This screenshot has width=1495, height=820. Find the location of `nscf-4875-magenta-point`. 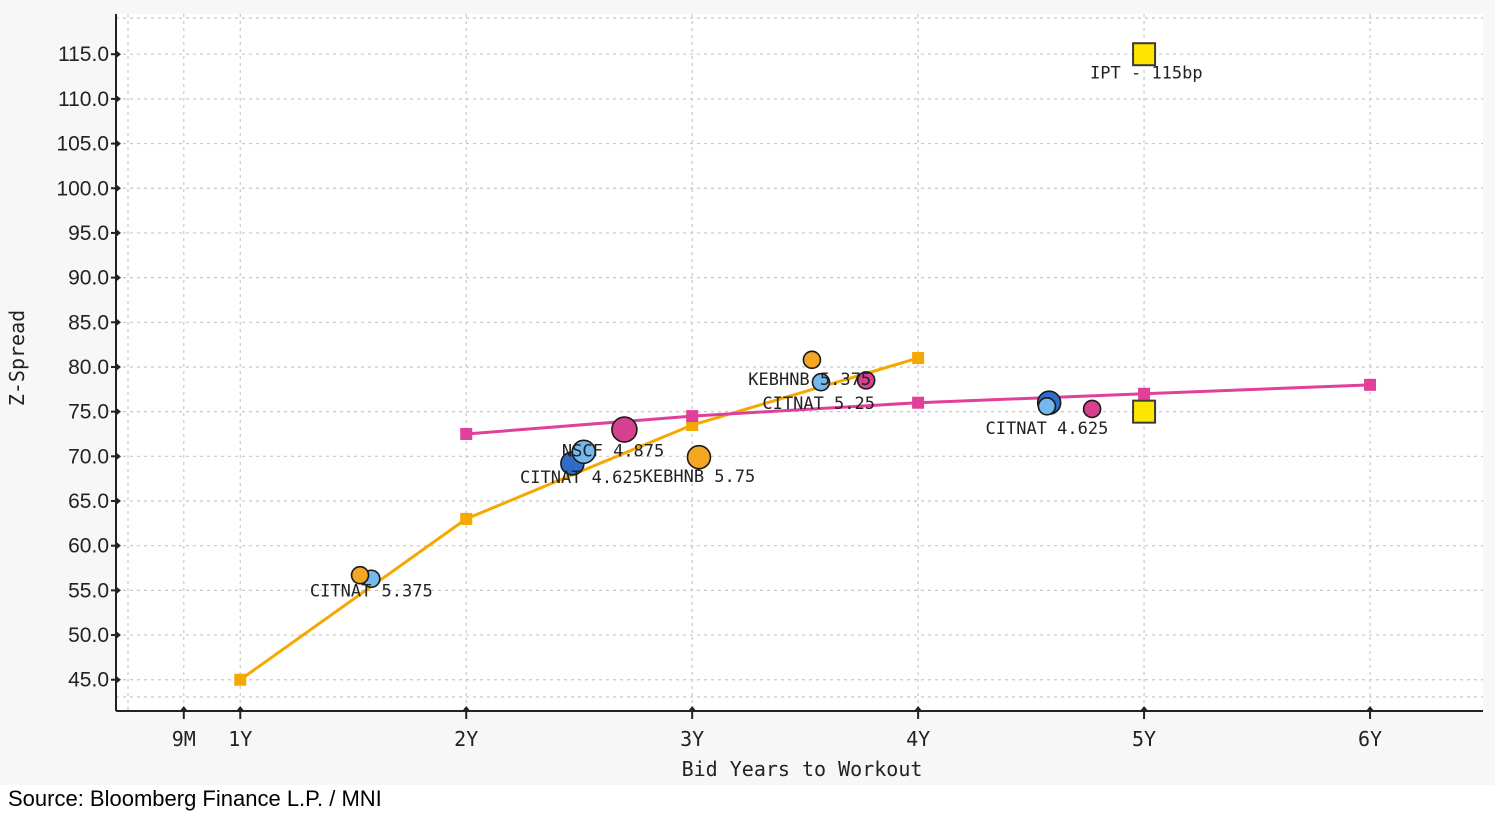

nscf-4875-magenta-point is located at coordinates (624, 429).